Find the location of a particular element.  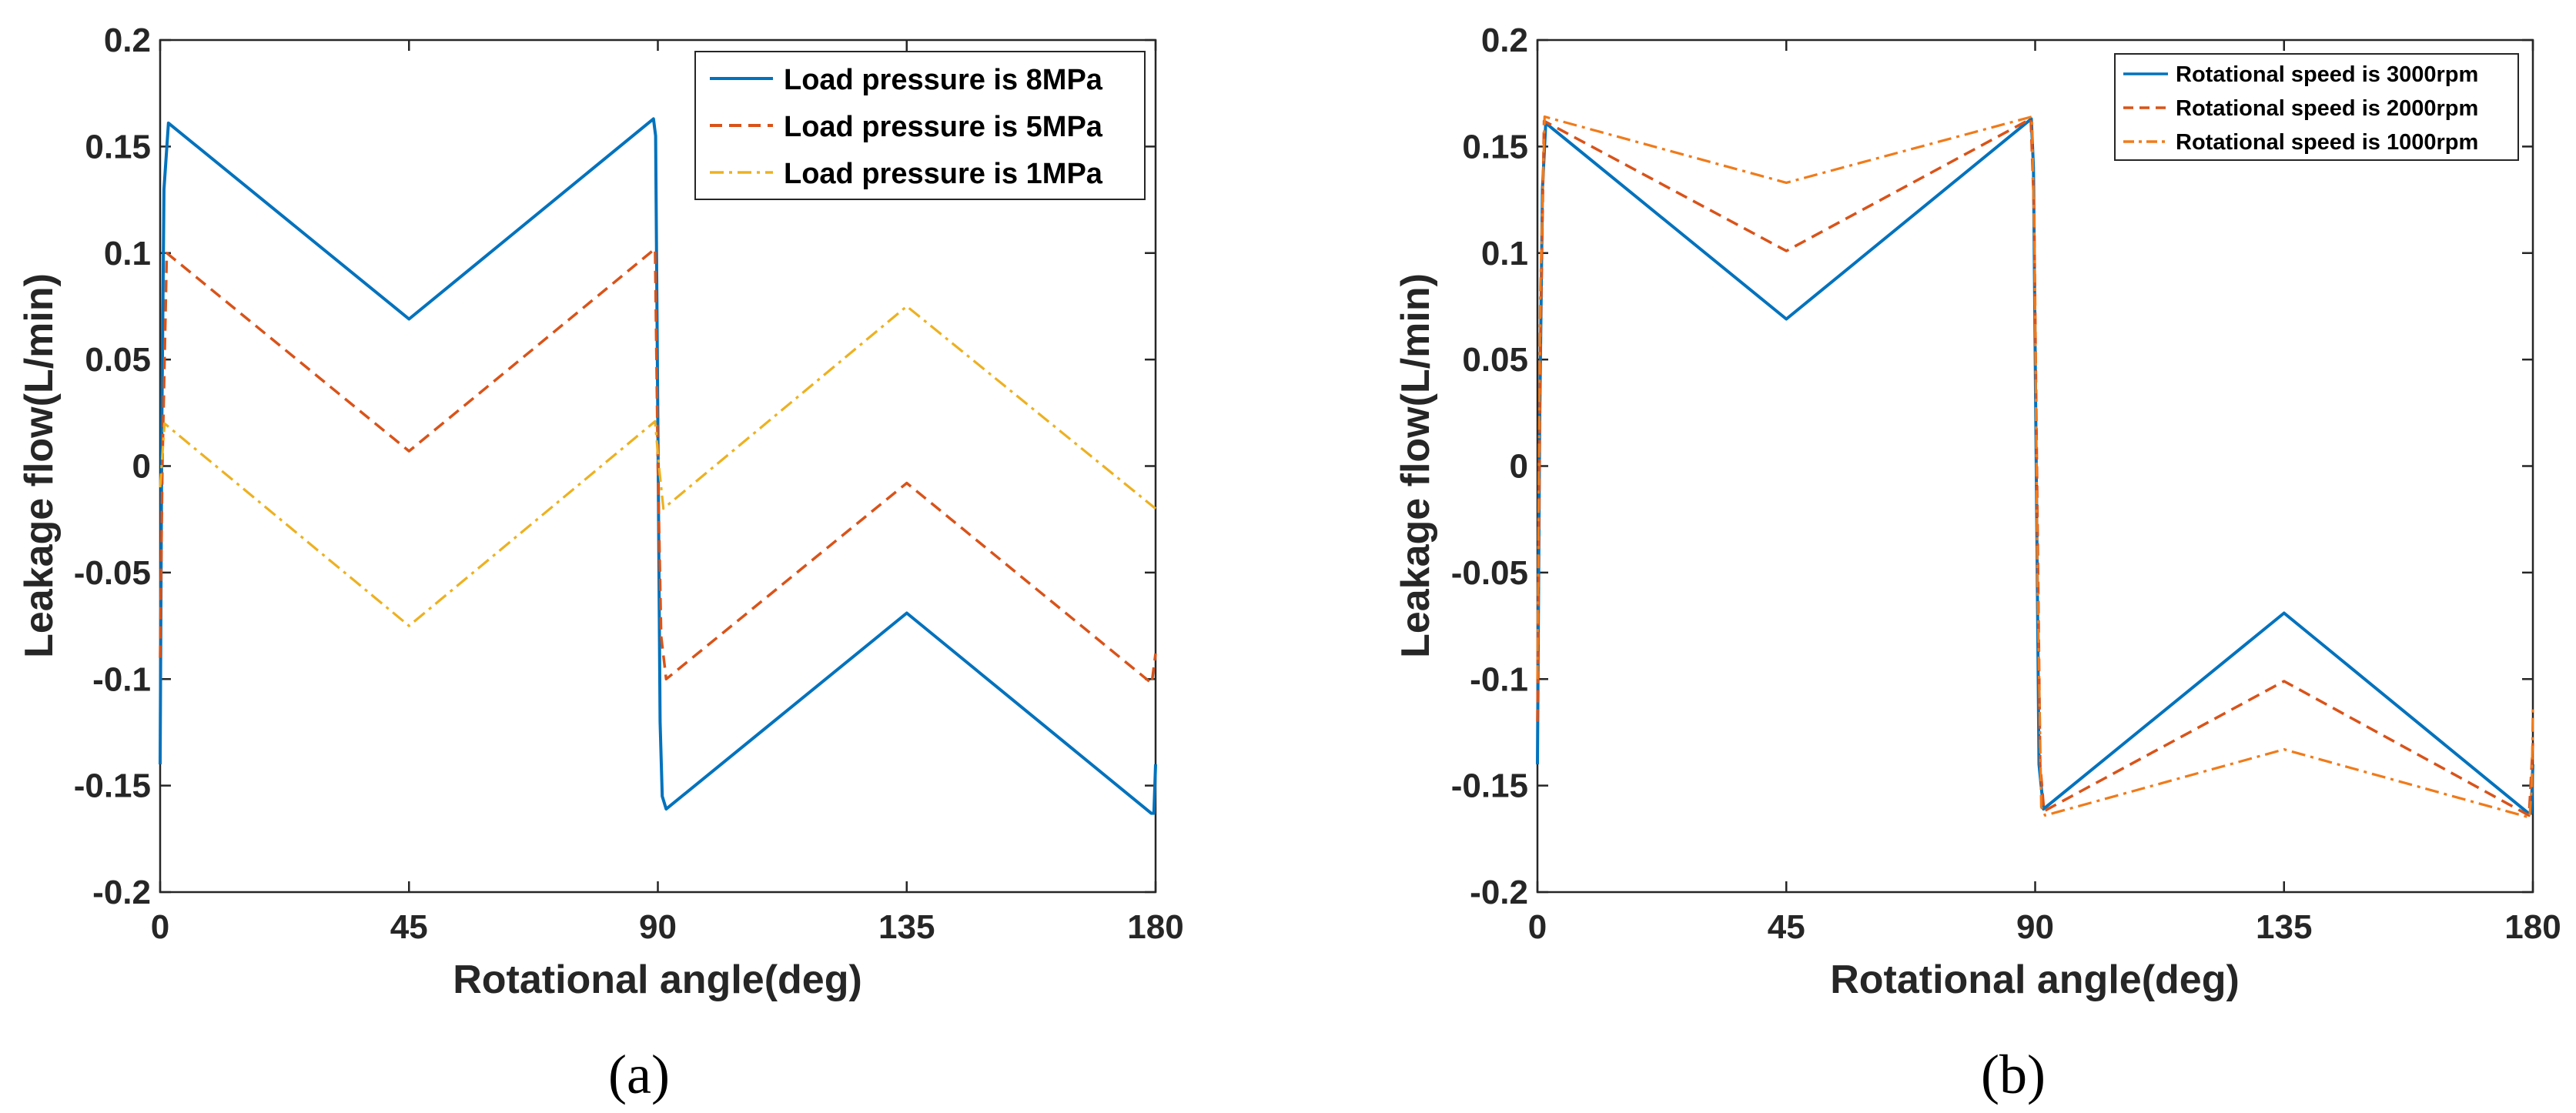

y-tick-label-a: -0.2 is located at coordinates (122, 892).